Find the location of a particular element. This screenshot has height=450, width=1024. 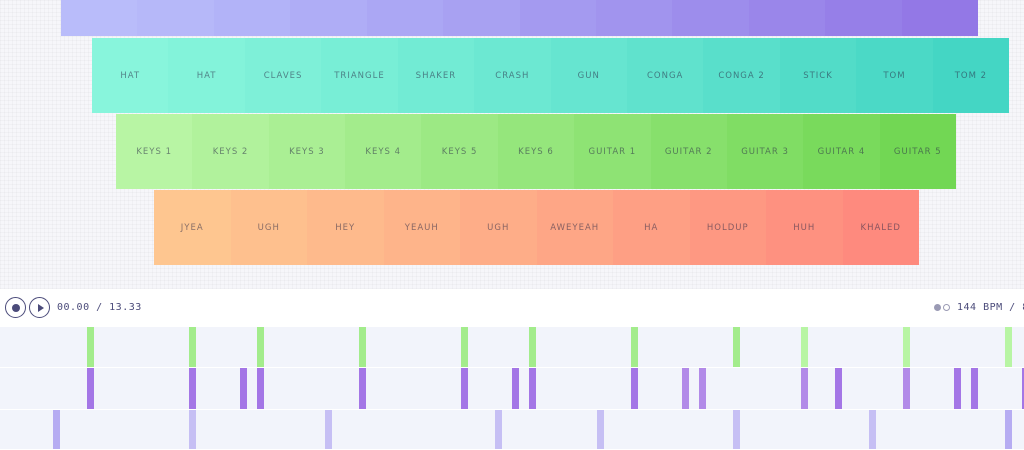

sequencer-lane-instruments is located at coordinates (512, 347).